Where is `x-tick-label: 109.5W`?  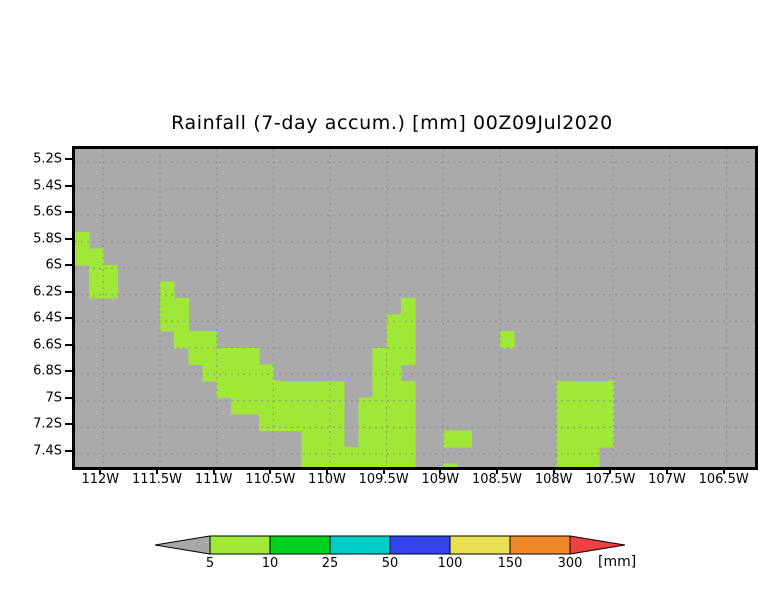 x-tick-label: 109.5W is located at coordinates (383, 479).